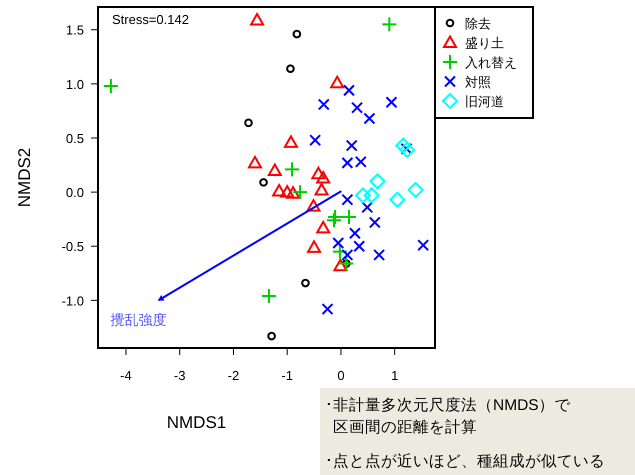  What do you see at coordinates (196, 422) in the screenshot?
I see `x-axis-title: NMDS1` at bounding box center [196, 422].